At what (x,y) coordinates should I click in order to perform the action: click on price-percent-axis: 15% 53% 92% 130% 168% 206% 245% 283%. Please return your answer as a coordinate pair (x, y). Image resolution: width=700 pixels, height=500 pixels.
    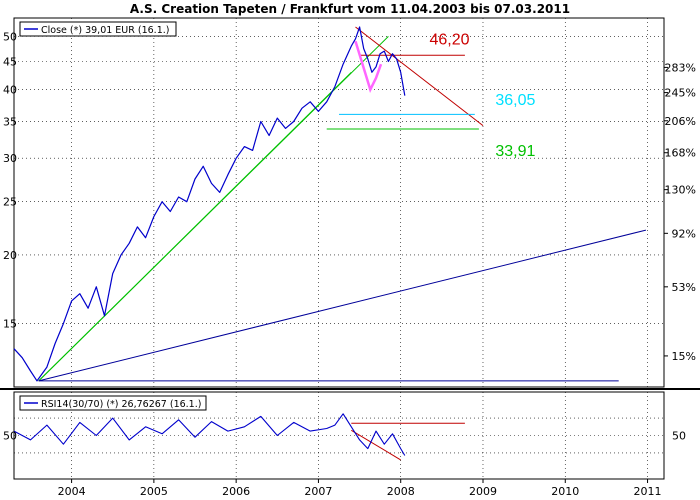
    Looking at the image, I should click on (680, 212).